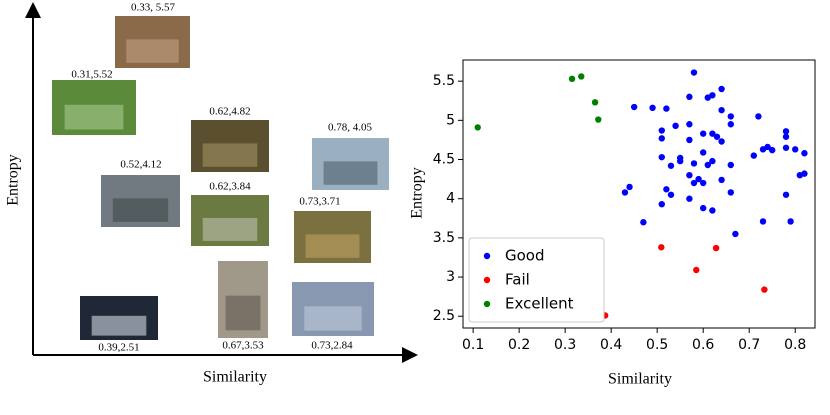 The image size is (830, 415). Describe the element at coordinates (473, 345) in the screenshot. I see `x-tick-label: 0.1` at that location.